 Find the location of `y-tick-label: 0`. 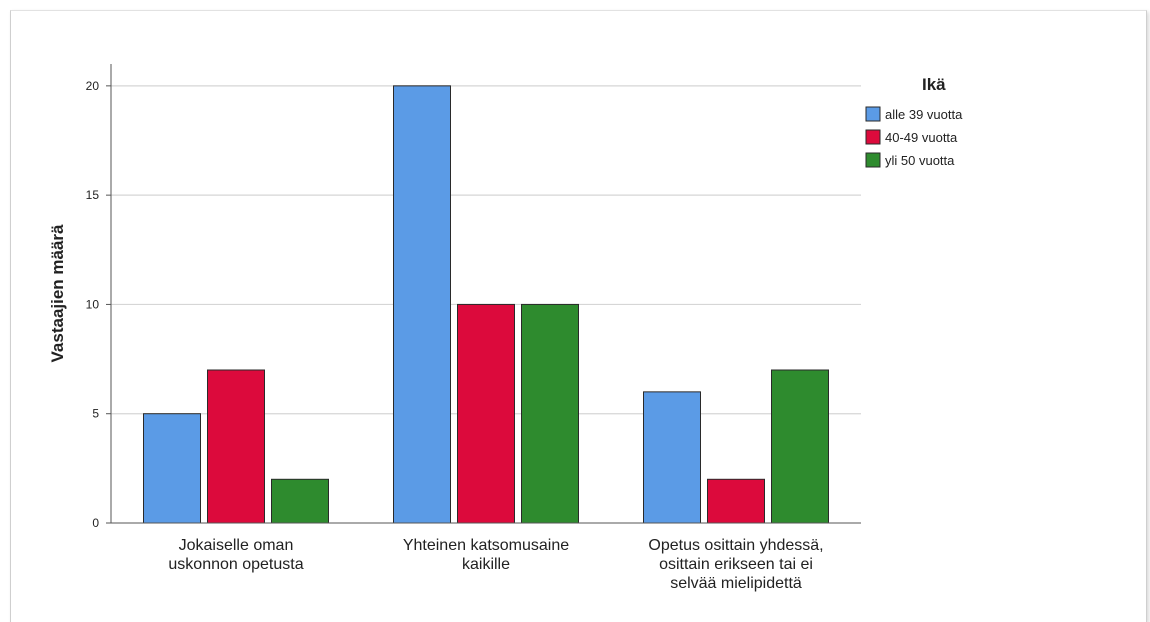

y-tick-label: 0 is located at coordinates (95, 523).